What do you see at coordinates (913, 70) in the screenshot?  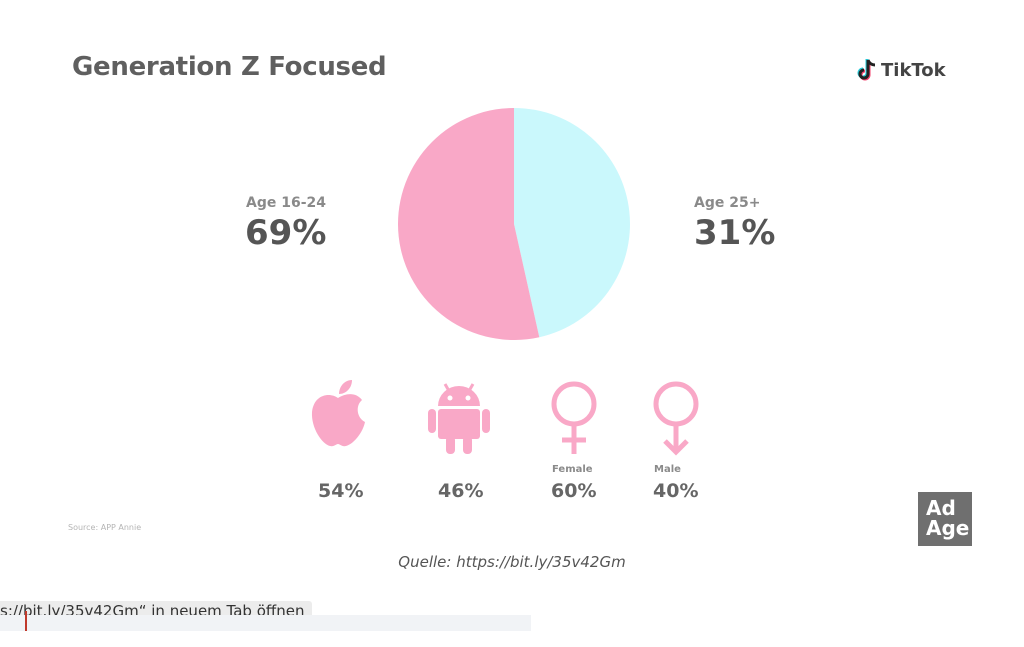 I see `tiktok-wordmark: TikTok` at bounding box center [913, 70].